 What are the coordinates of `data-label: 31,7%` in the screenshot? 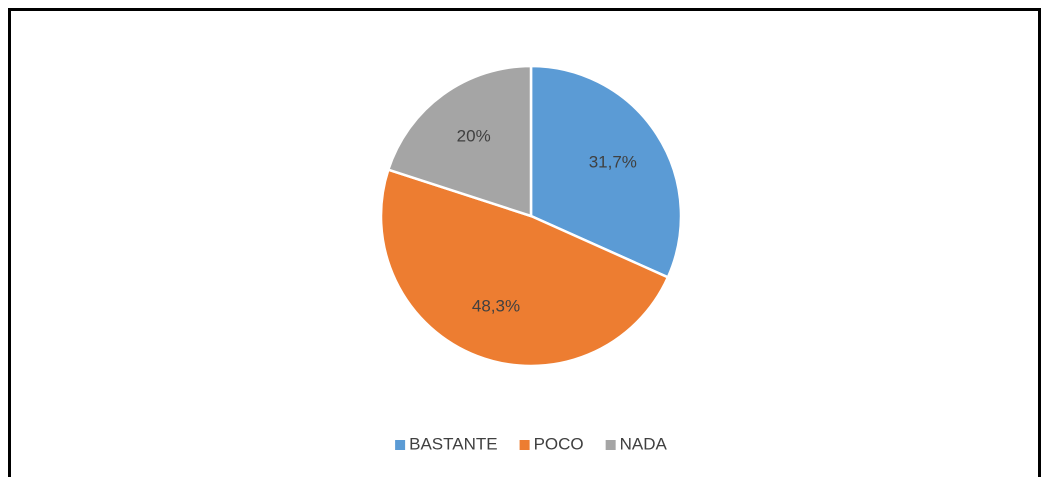 It's located at (613, 161).